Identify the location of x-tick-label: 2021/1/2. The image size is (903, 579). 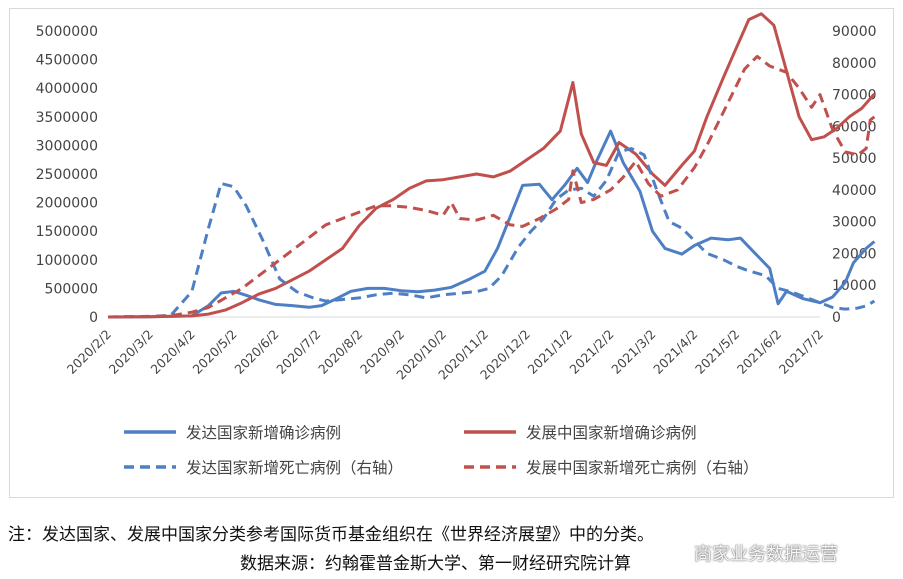
(550, 352).